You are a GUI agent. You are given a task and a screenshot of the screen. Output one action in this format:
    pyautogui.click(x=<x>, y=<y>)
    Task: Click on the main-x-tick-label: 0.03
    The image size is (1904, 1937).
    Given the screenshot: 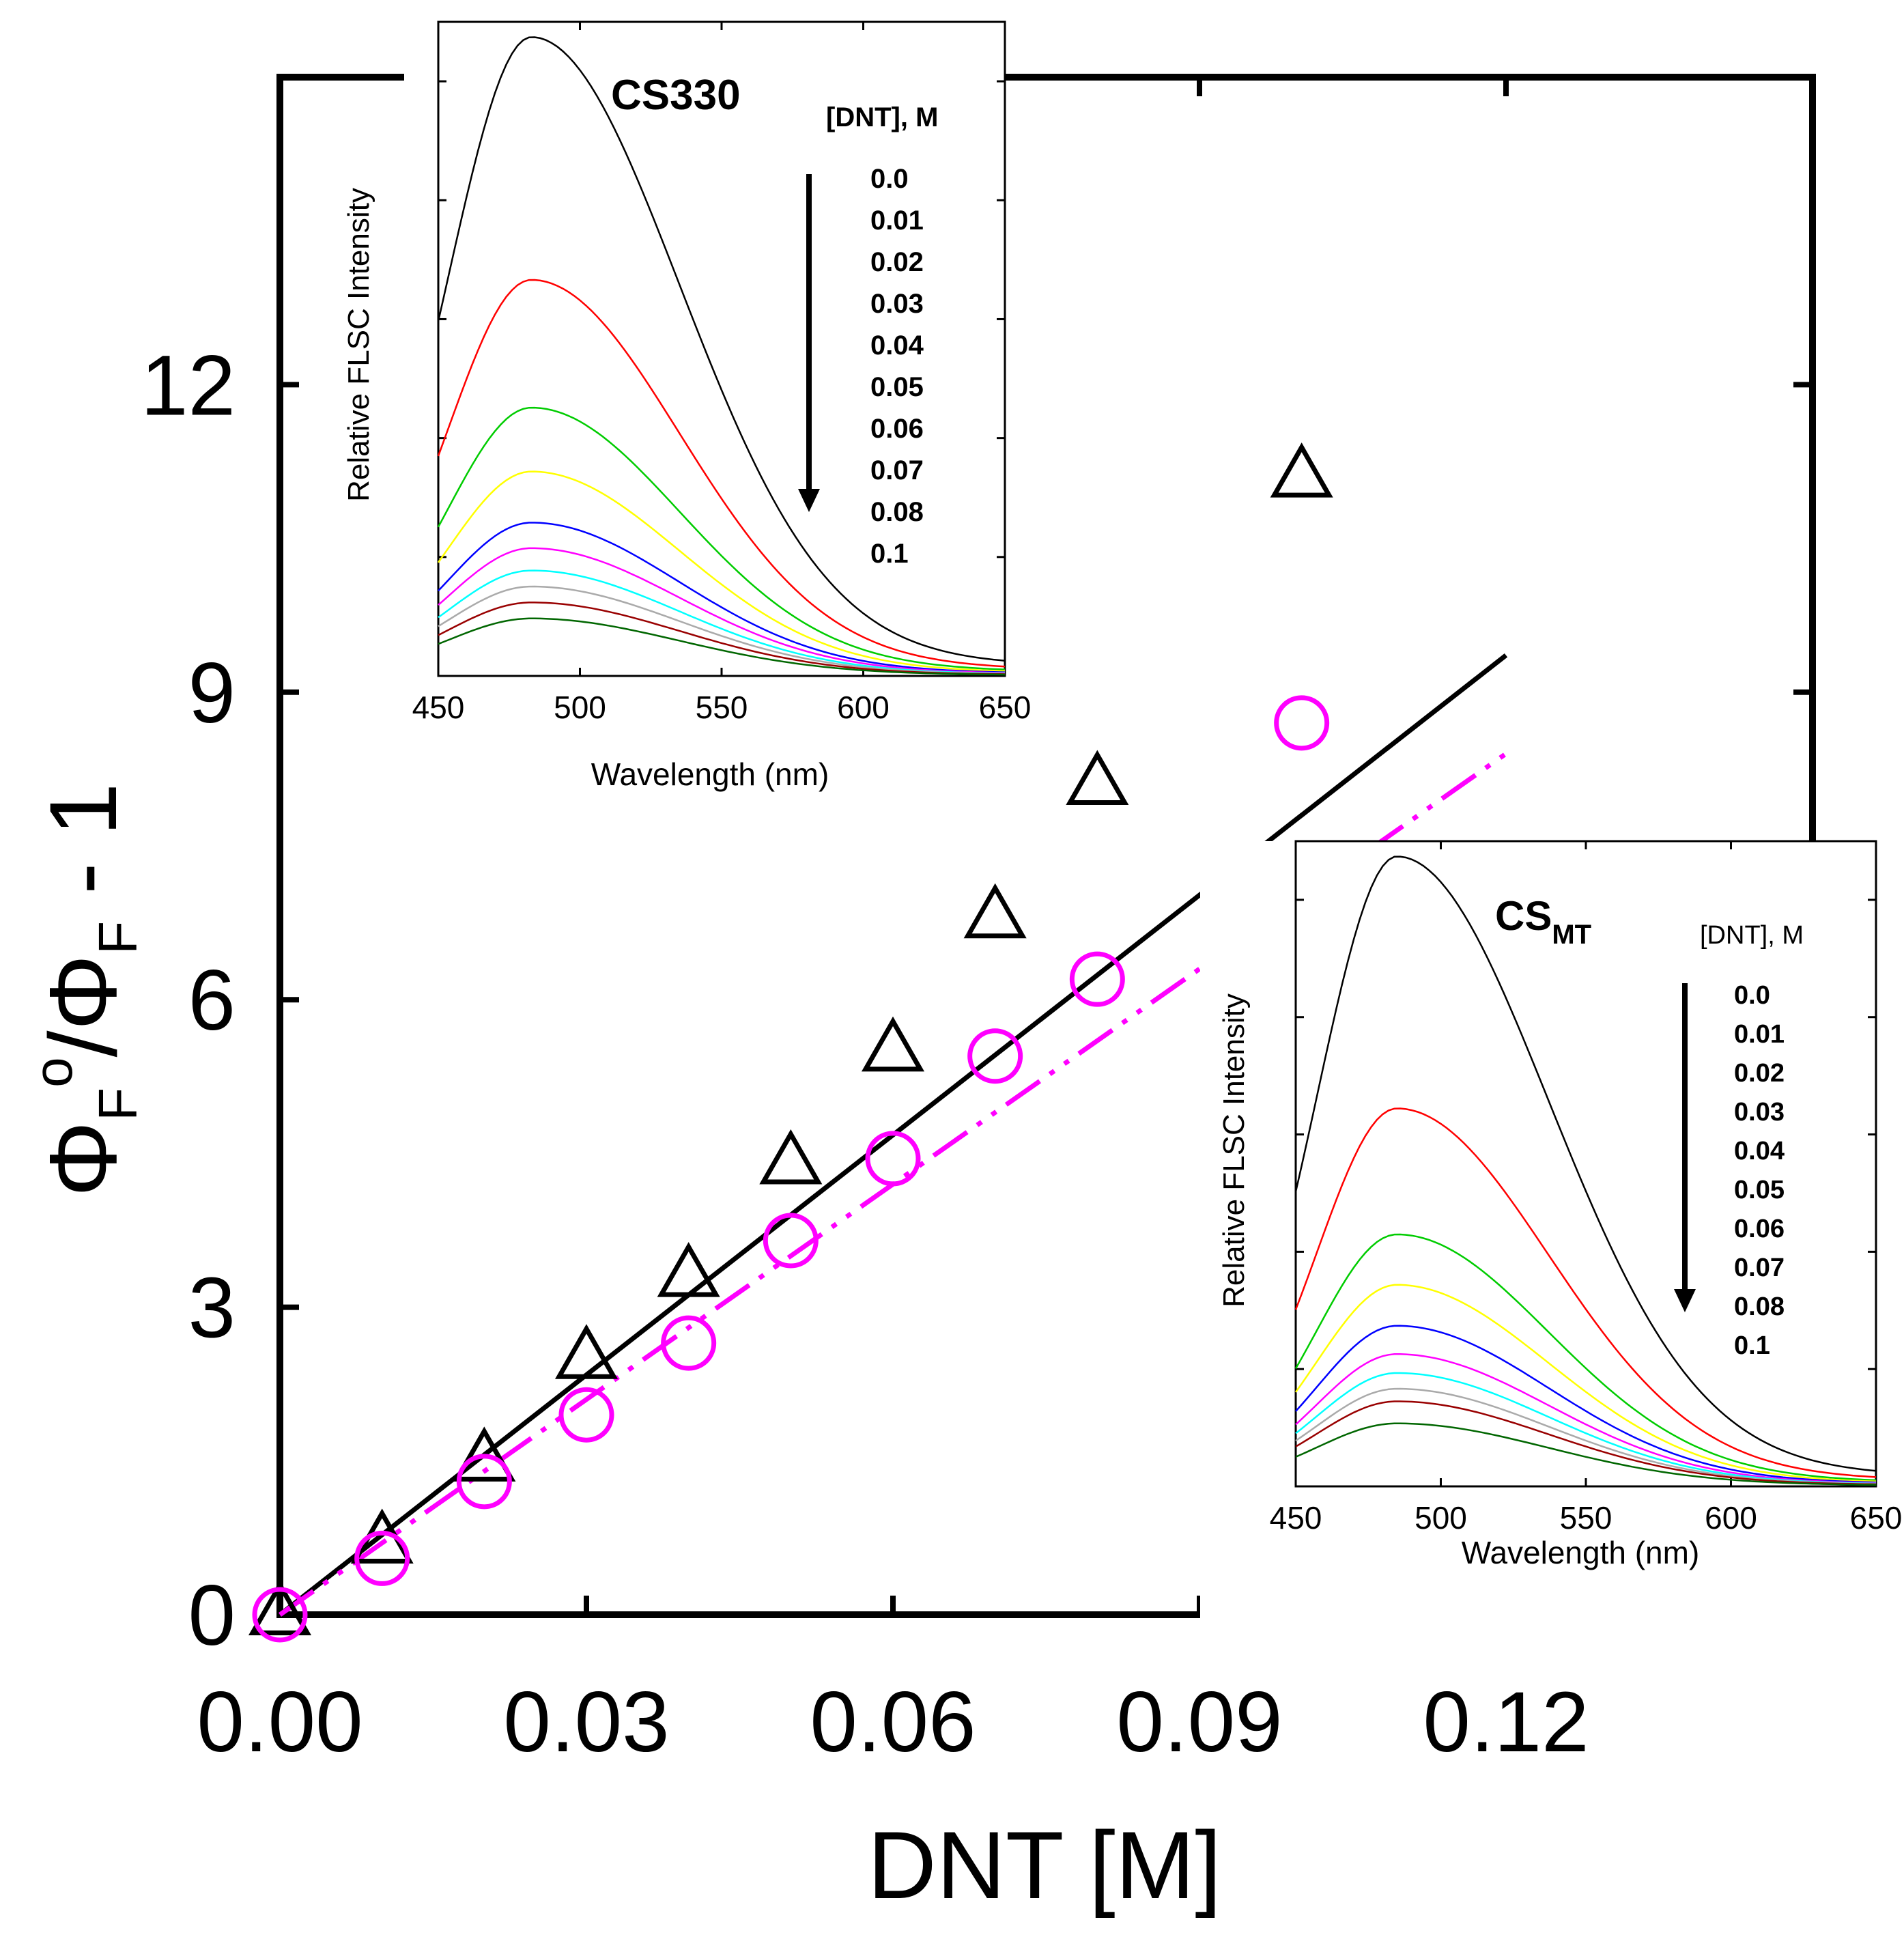 What is the action you would take?
    pyautogui.click(x=586, y=1722)
    